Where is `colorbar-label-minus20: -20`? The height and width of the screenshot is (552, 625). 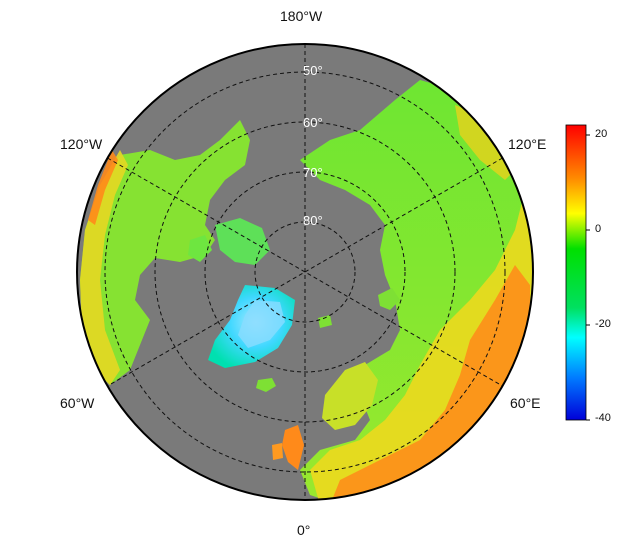 colorbar-label-minus20: -20 is located at coordinates (603, 324).